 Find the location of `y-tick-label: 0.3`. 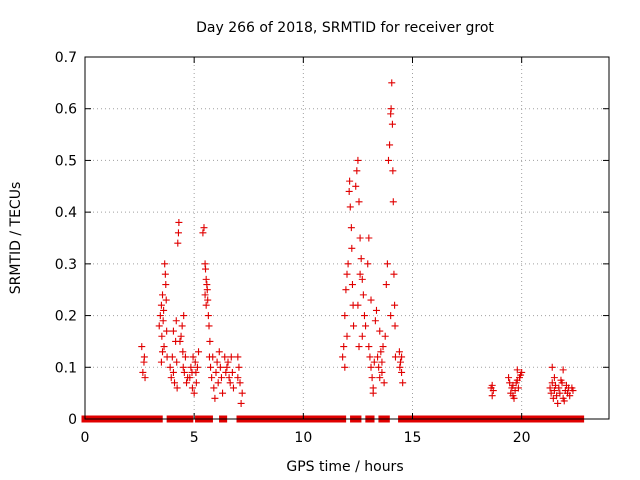

y-tick-label: 0.3 is located at coordinates (66, 265).